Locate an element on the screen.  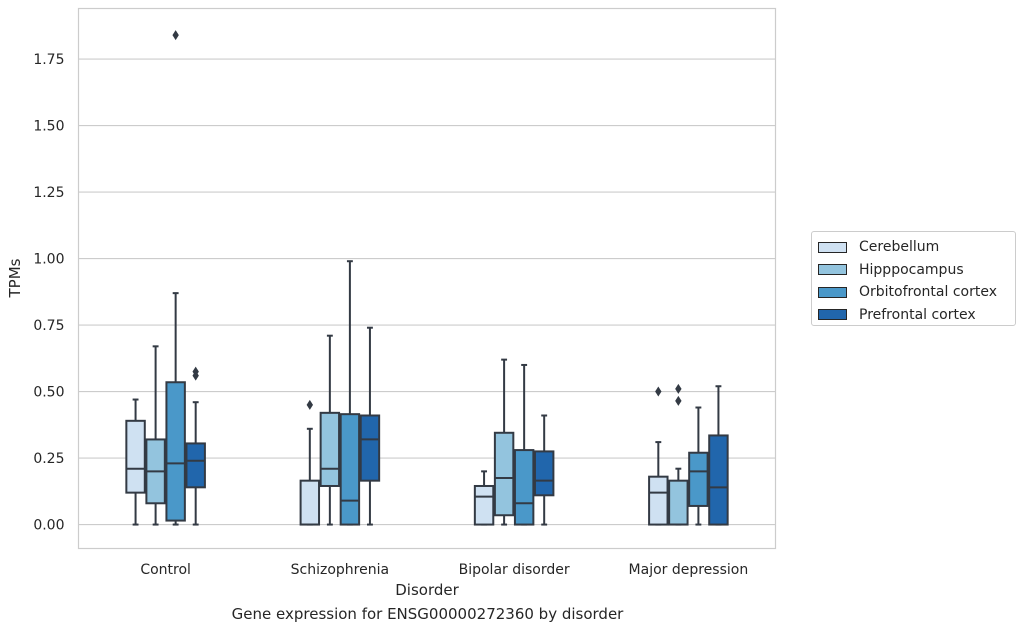
y-tick-label: 0.50 is located at coordinates (48, 393).